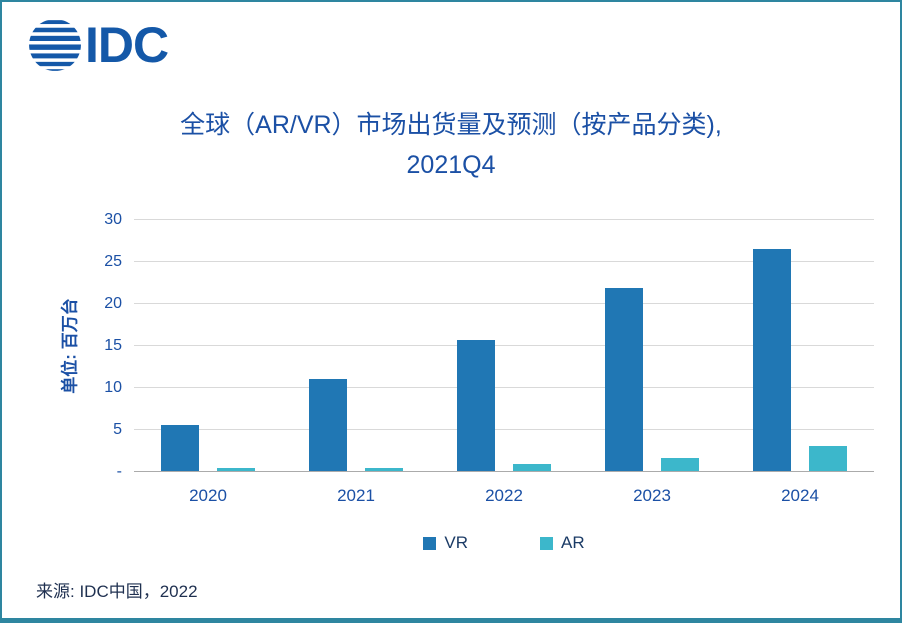 The height and width of the screenshot is (623, 902). What do you see at coordinates (117, 429) in the screenshot?
I see `y-tick-label-5: 5` at bounding box center [117, 429].